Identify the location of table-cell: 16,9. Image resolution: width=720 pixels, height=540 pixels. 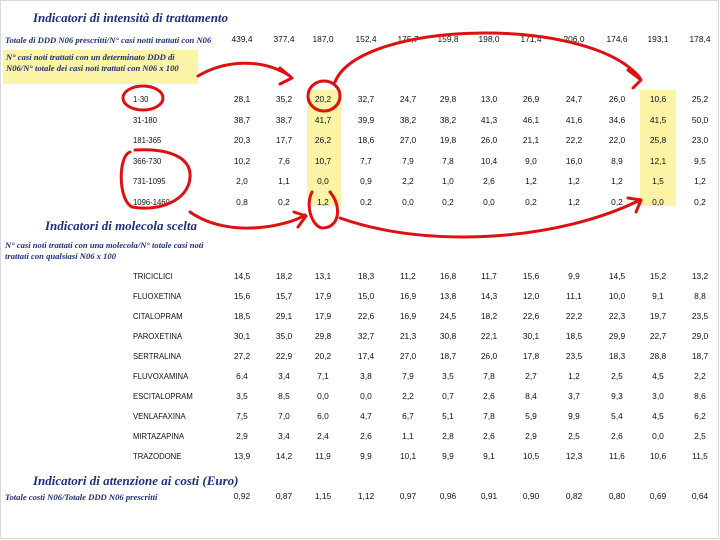
(408, 296).